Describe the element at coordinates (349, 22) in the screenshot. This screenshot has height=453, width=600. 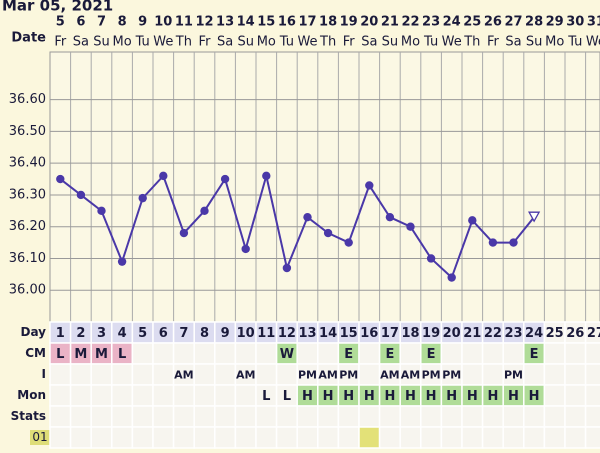
I see `date-number: 19` at that location.